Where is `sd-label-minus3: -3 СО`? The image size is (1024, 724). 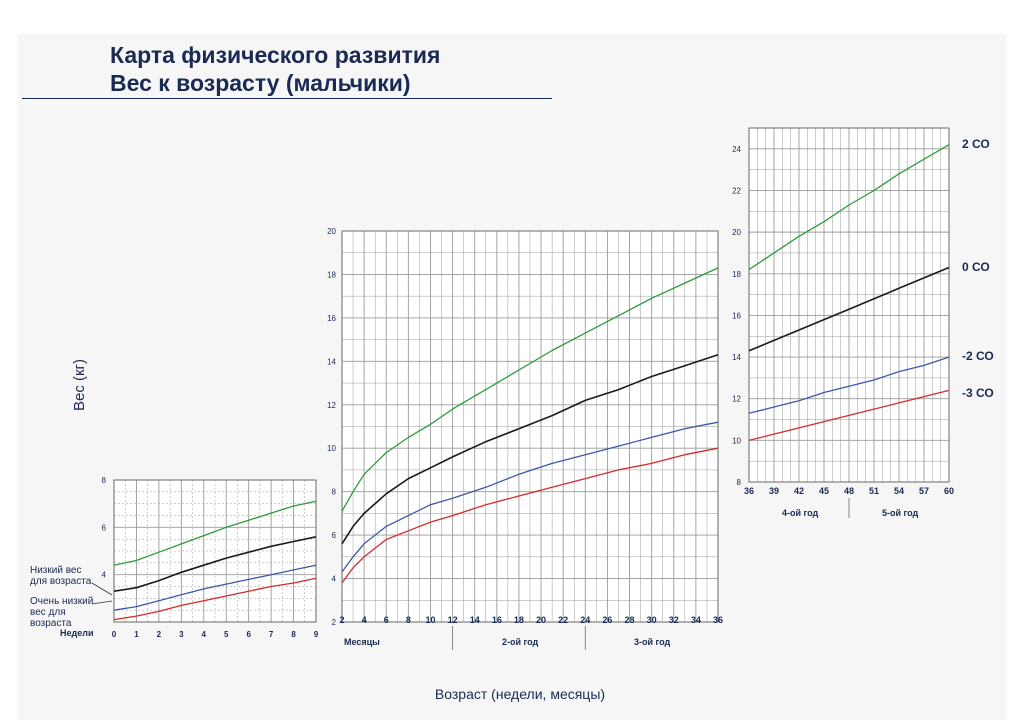 sd-label-minus3: -3 СО is located at coordinates (978, 393).